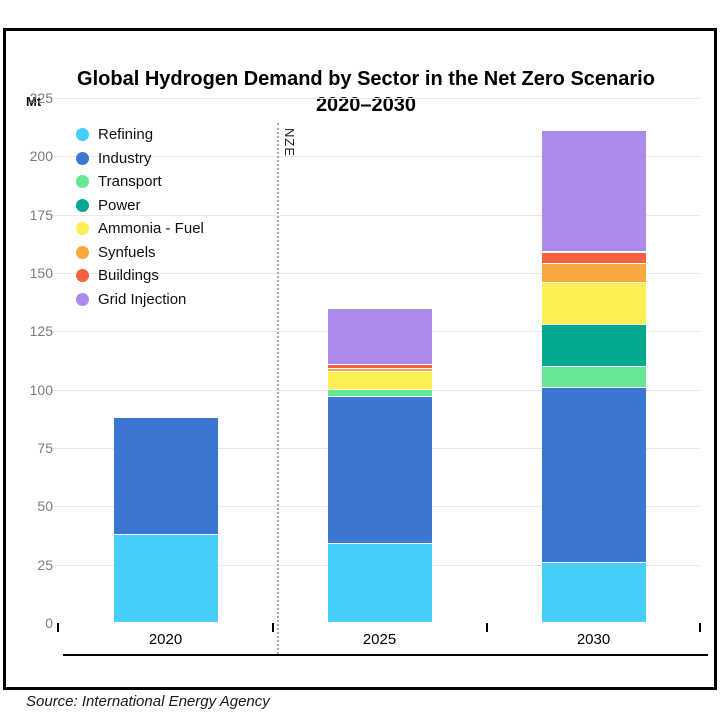 This screenshot has height=720, width=720. What do you see at coordinates (379, 366) in the screenshot?
I see `bar-segment-buildings-2025` at bounding box center [379, 366].